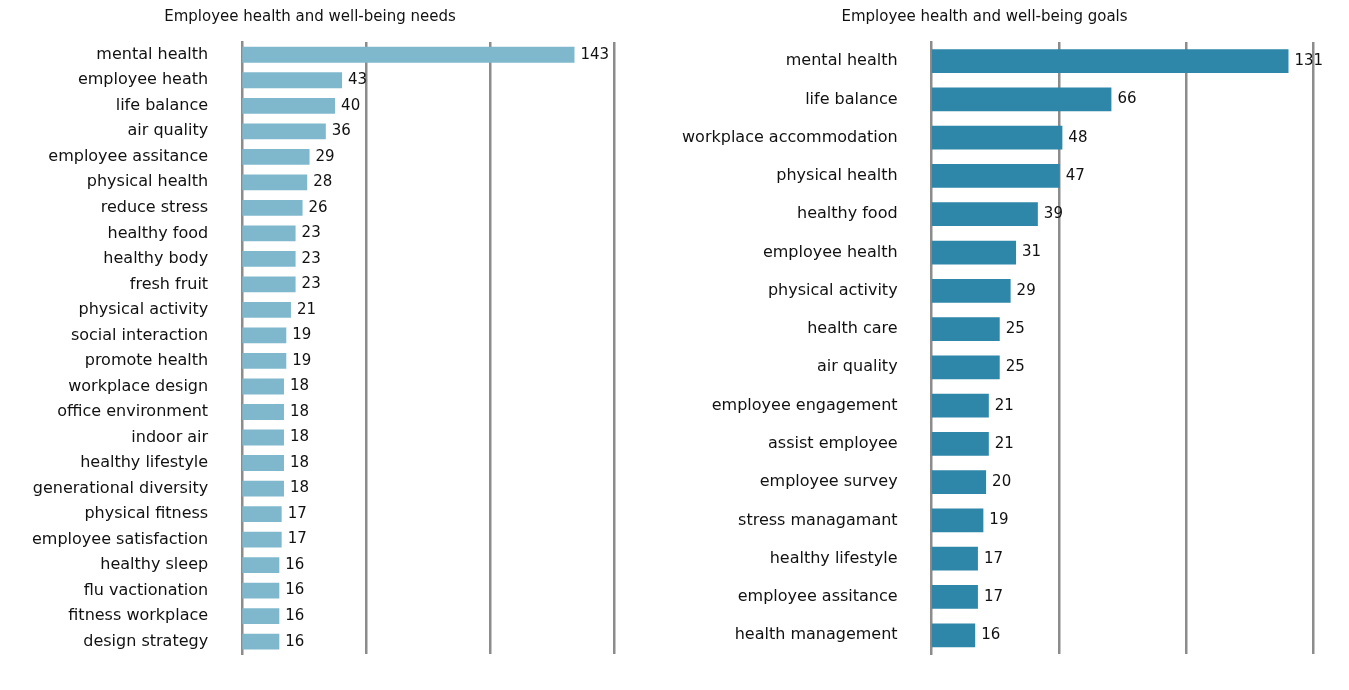 This screenshot has height=690, width=1349. Describe the element at coordinates (138, 615) in the screenshot. I see `y-tick-label: fitness workplace` at that location.